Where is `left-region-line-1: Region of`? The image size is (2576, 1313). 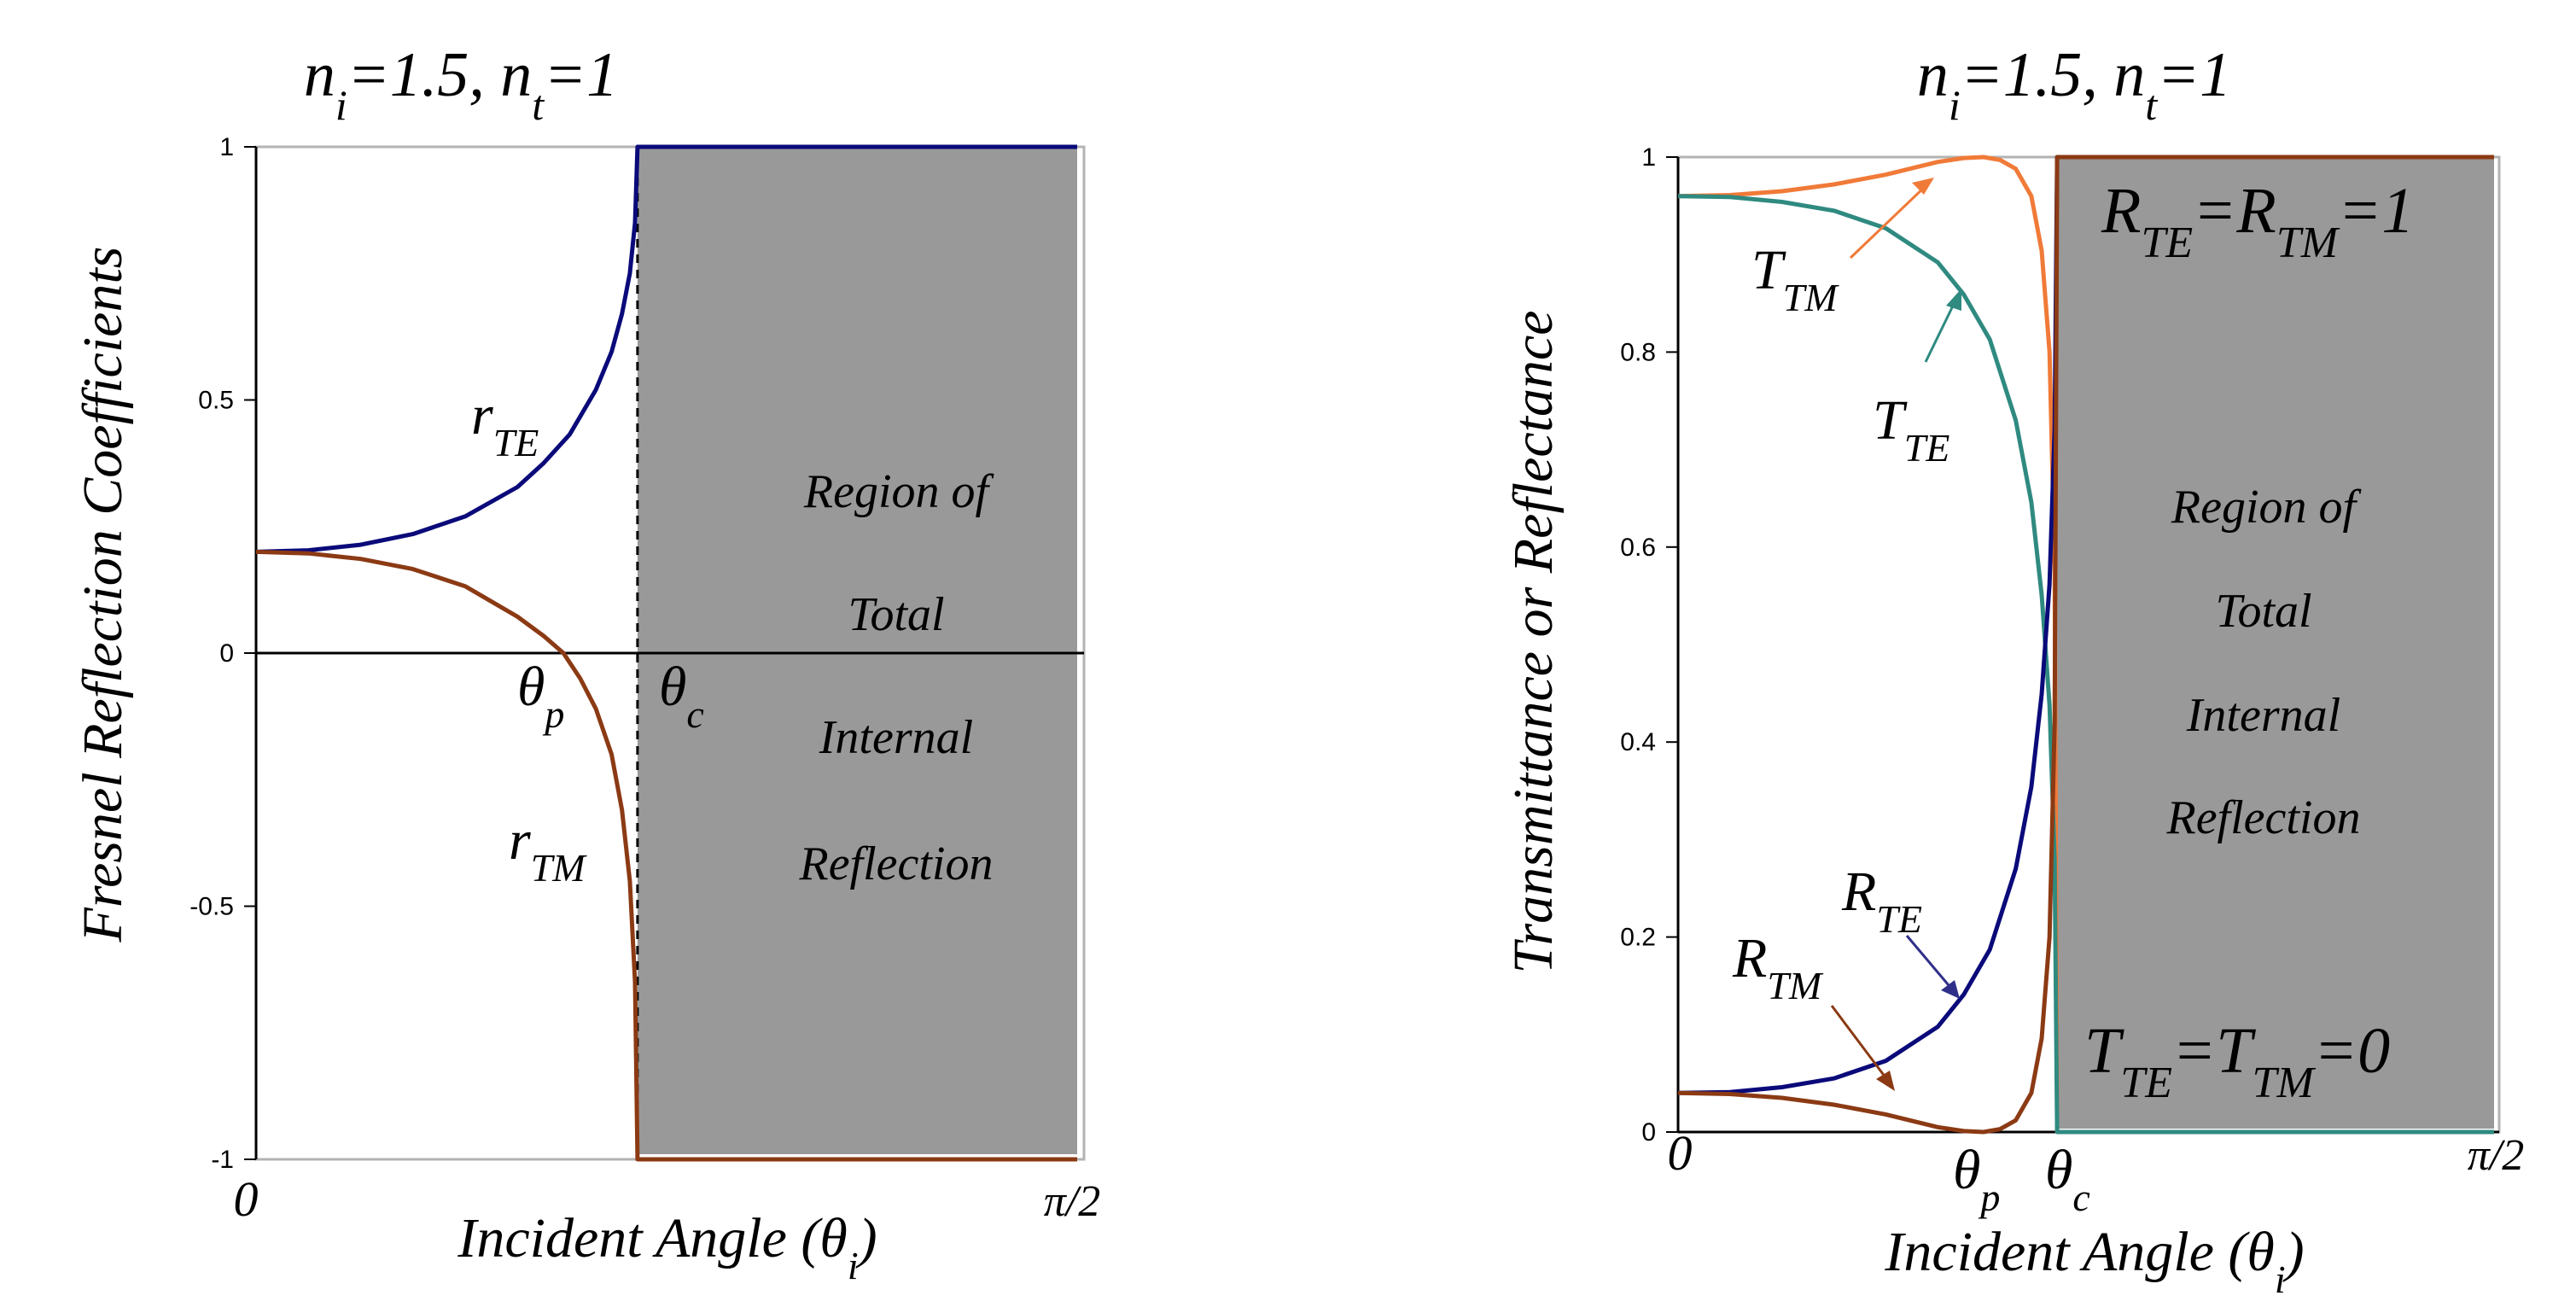
left-region-line-1: Region of is located at coordinates (899, 491).